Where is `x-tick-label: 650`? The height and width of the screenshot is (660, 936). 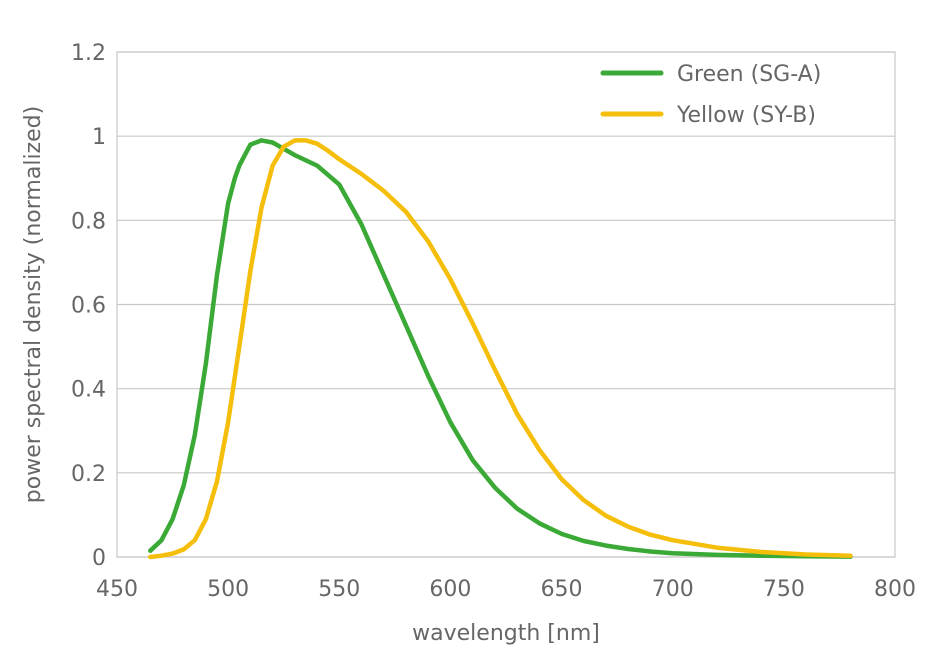
x-tick-label: 650 is located at coordinates (562, 589).